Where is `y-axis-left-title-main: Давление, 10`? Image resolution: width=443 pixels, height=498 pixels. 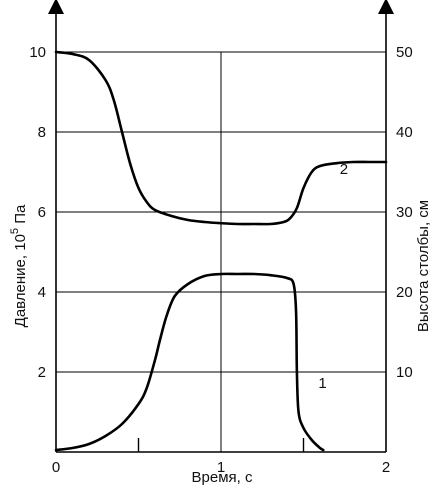 y-axis-left-title-main: Давление, 10 is located at coordinates (20, 280).